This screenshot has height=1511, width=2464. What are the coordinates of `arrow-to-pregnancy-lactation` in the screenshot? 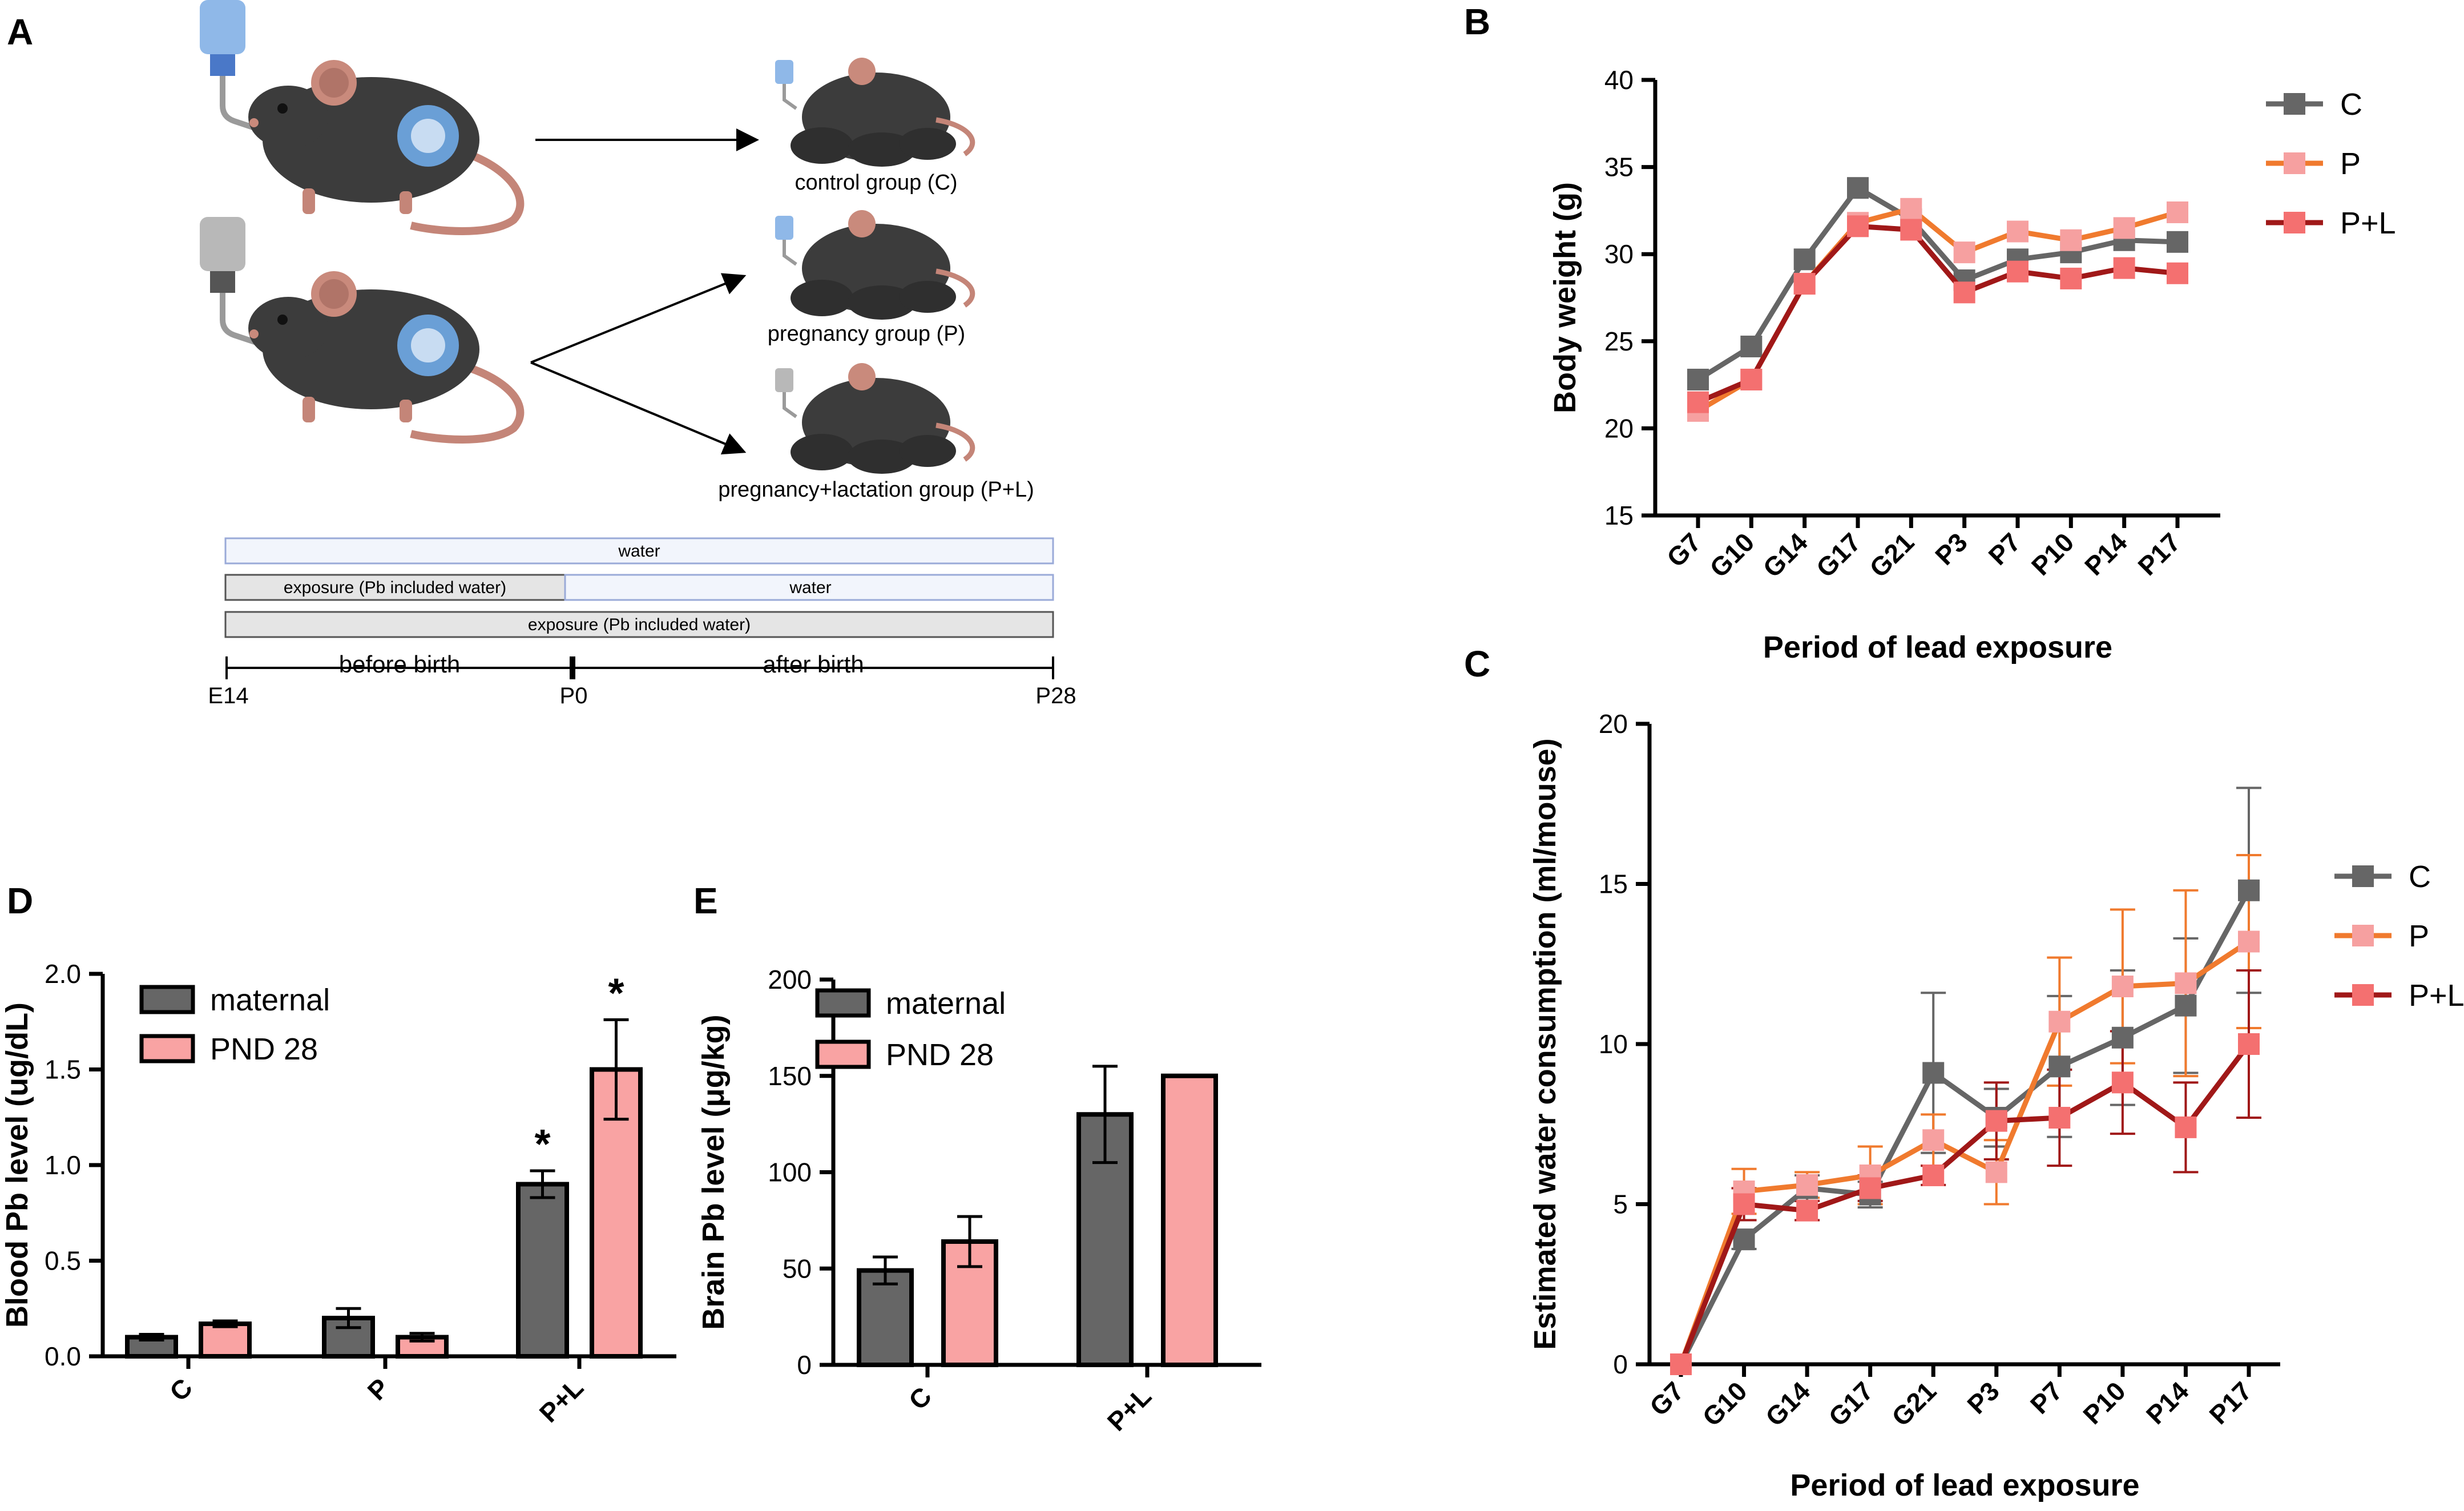 It's located at (638, 408).